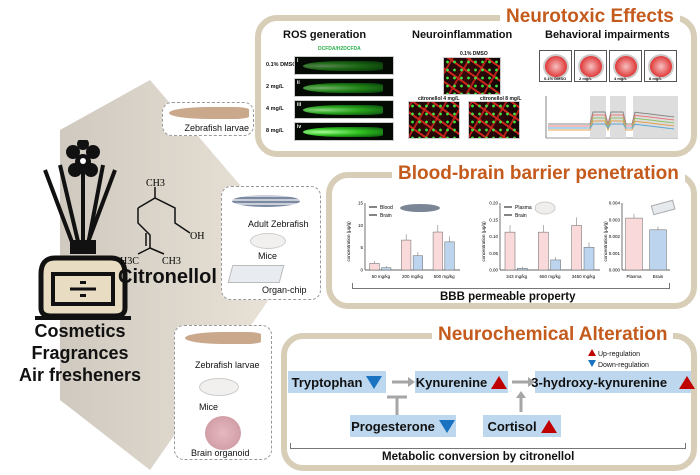 The width and height of the screenshot is (700, 475). I want to click on model-box-neurochemical: Zebrafish larvae Mice Brain organoid, so click(223, 392).